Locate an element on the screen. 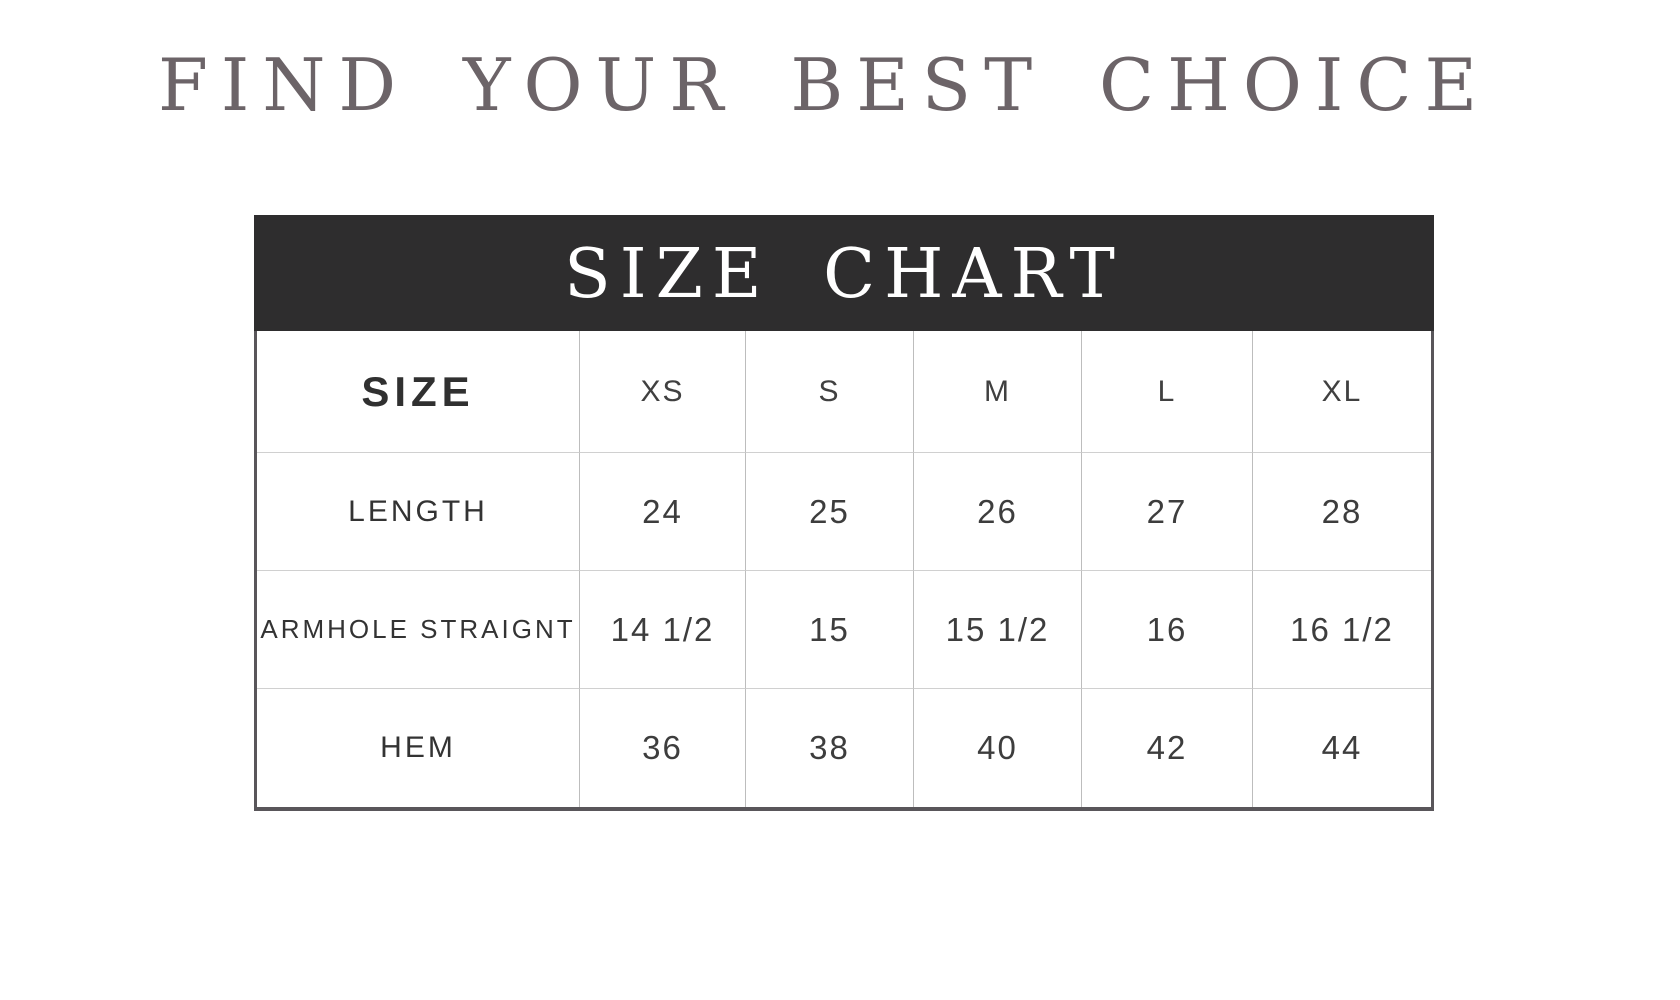  cell-hem-s: 38 is located at coordinates (829, 747).